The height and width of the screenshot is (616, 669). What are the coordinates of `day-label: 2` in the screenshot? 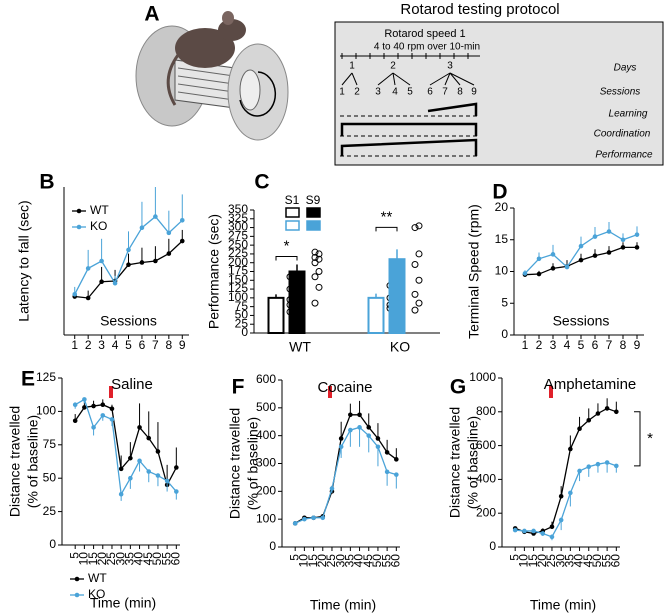 It's located at (393, 66).